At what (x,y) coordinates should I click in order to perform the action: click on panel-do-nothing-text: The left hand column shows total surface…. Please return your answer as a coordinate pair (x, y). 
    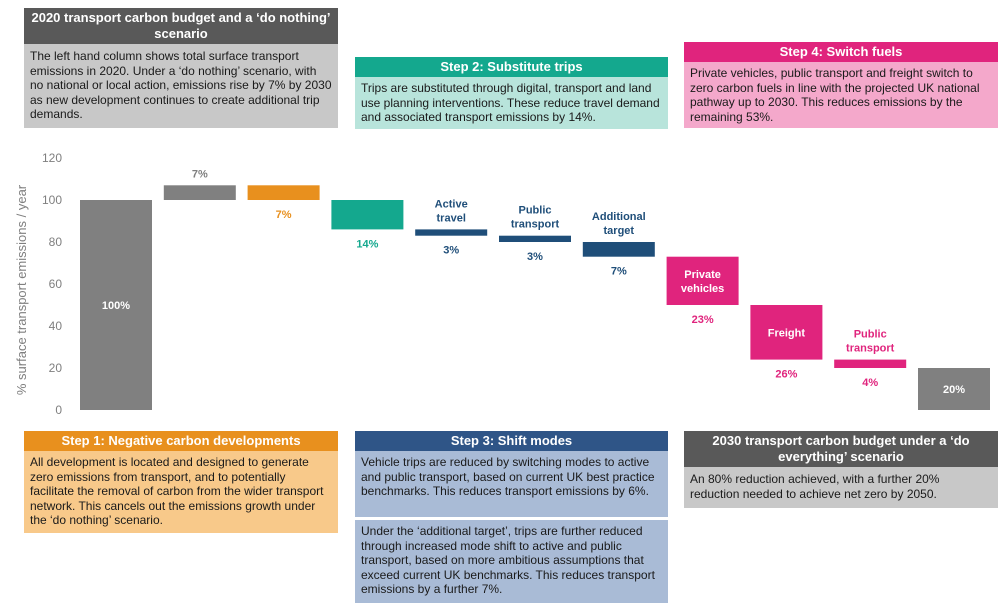
    Looking at the image, I should click on (181, 86).